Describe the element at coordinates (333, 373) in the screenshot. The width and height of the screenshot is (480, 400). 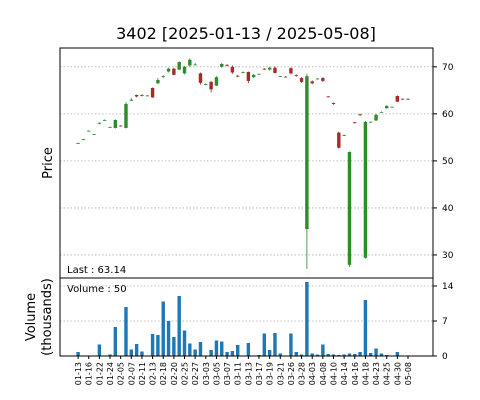
I see `x-tick-label: 04-10` at that location.